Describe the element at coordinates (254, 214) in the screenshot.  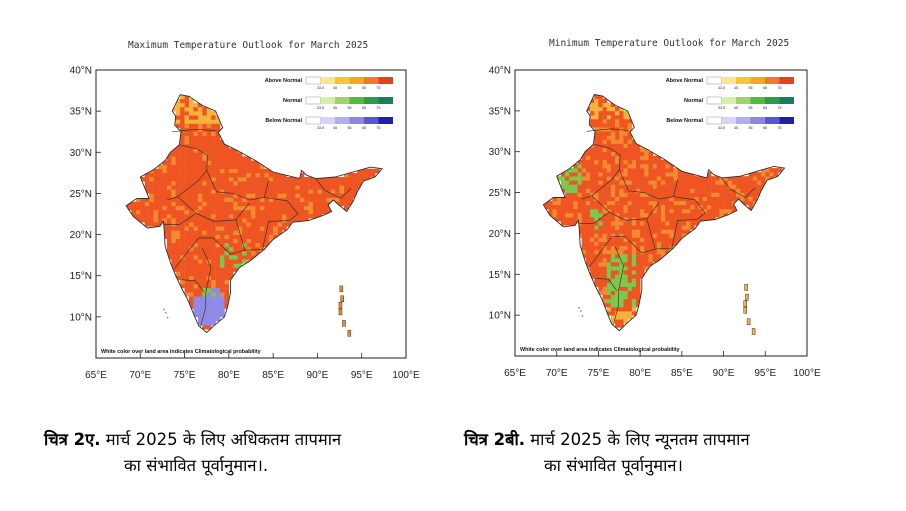
I see `country-outline` at that location.